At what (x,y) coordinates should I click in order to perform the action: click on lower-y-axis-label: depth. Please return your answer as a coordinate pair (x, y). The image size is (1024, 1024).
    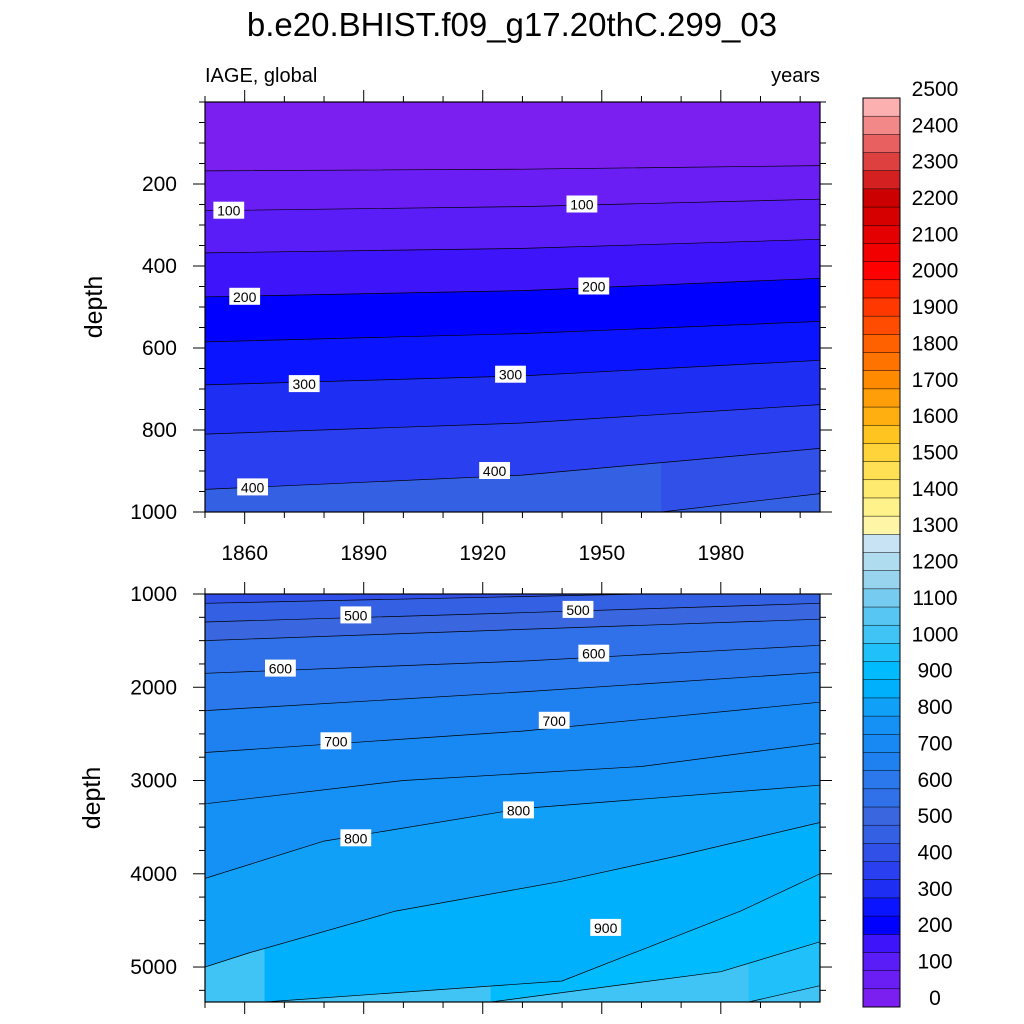
    Looking at the image, I should click on (92, 798).